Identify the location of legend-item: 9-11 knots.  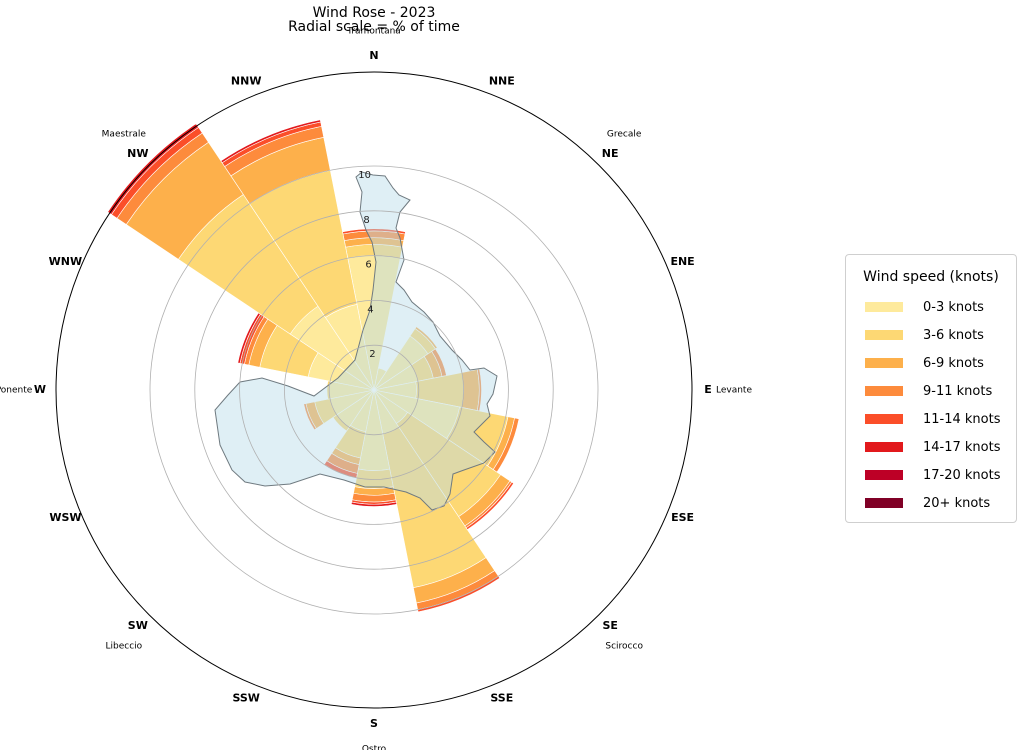
(931, 391).